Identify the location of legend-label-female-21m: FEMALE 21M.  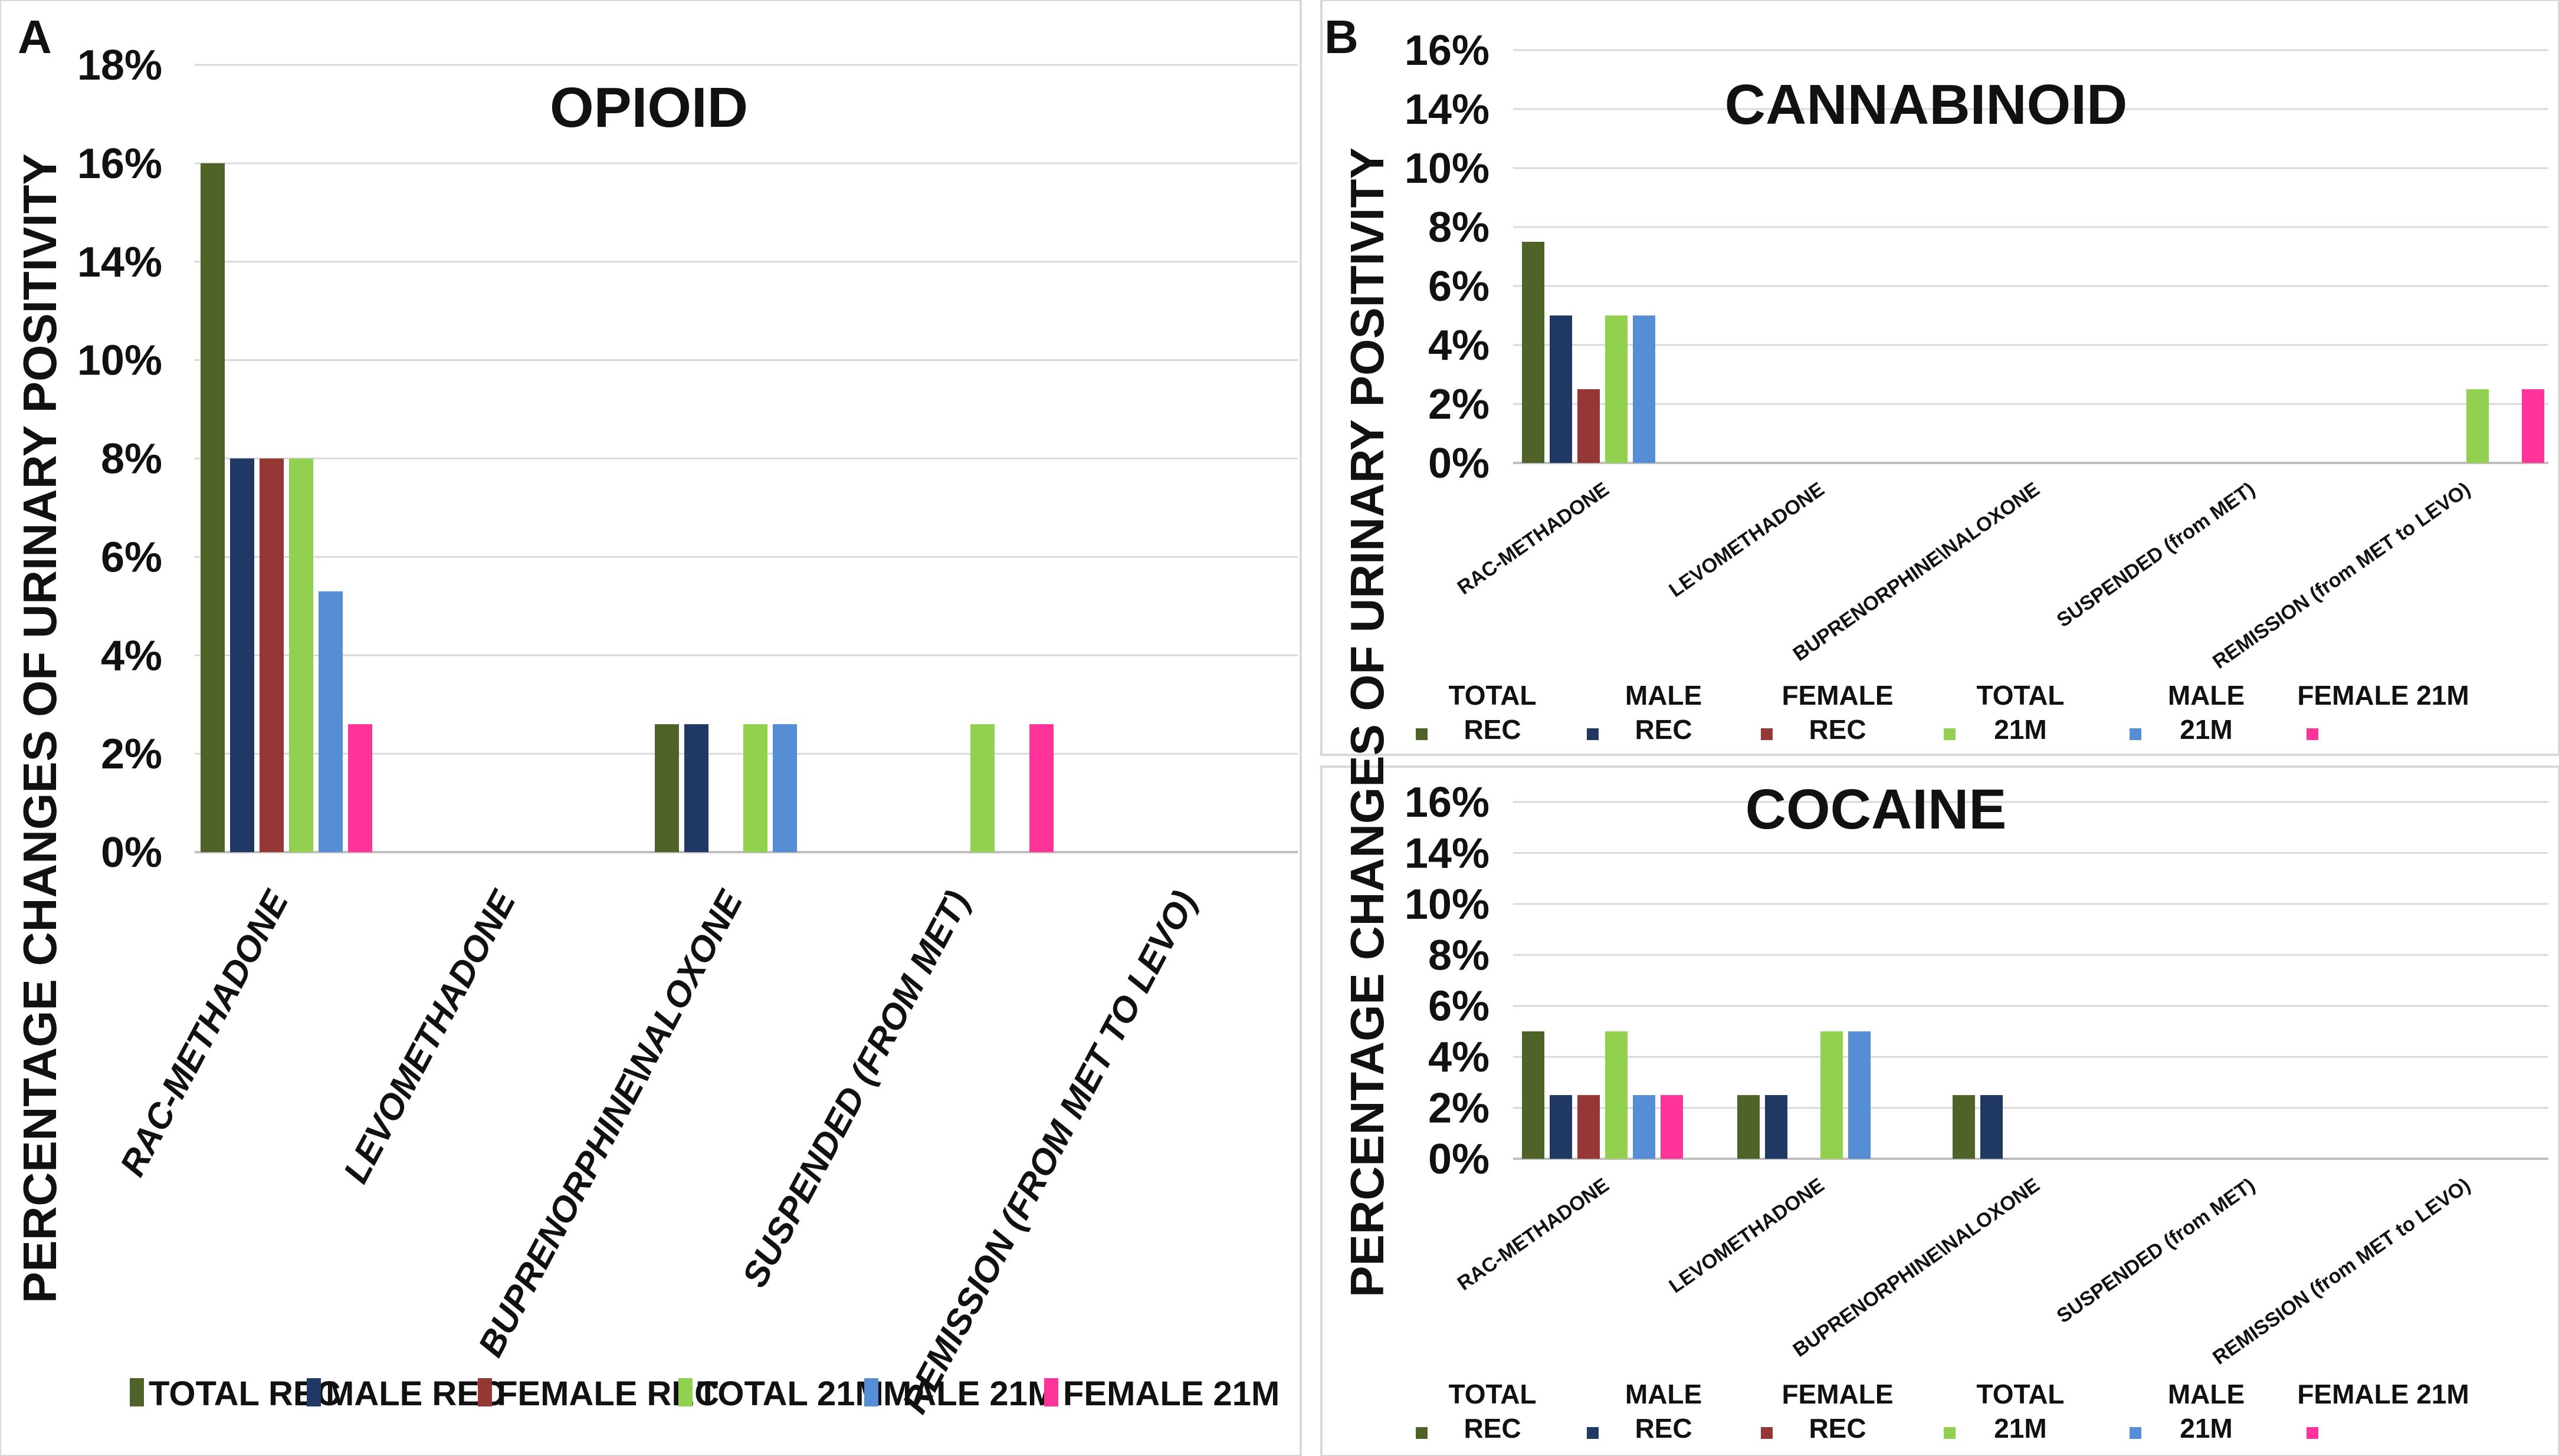
(1171, 1394).